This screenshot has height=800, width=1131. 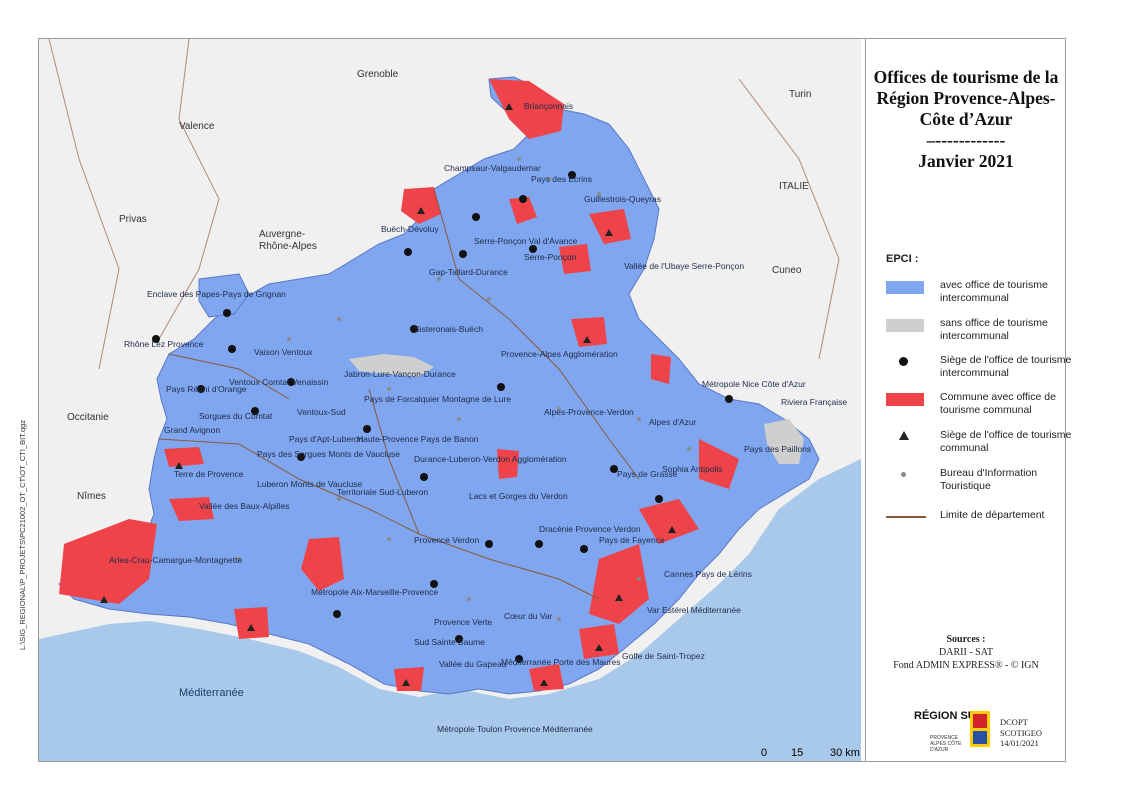 I want to click on legend-label: Limite de département, so click(x=992, y=515).